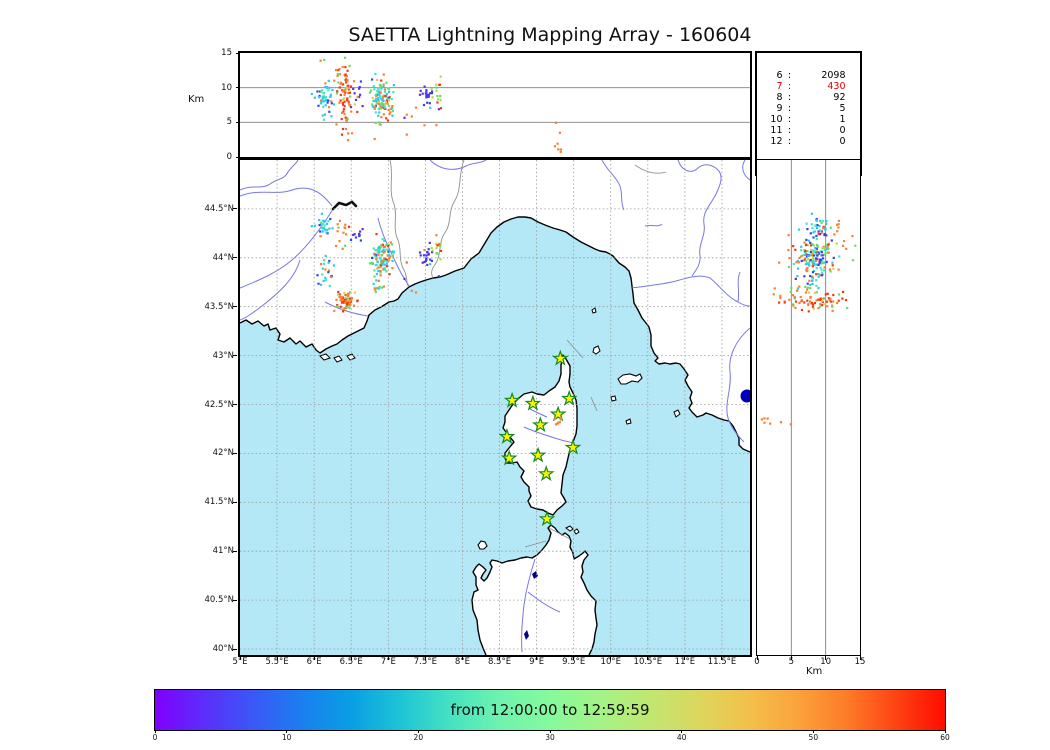  Describe the element at coordinates (789, 75) in the screenshot. I see `legend-cell: :` at that location.